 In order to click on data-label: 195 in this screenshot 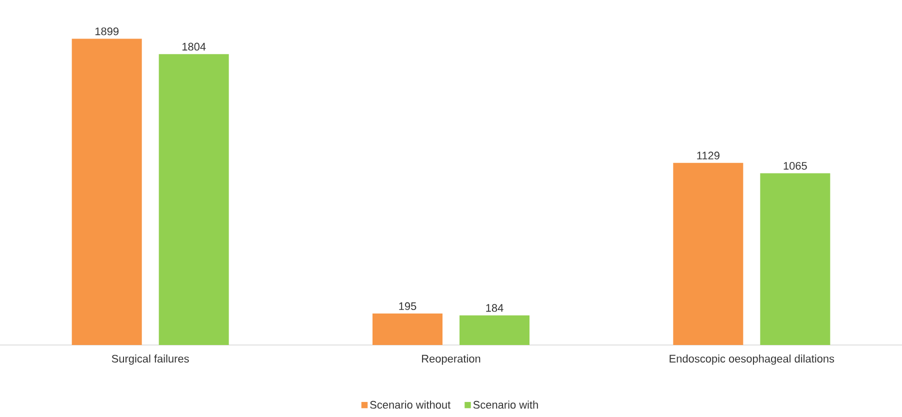, I will do `click(407, 306)`.